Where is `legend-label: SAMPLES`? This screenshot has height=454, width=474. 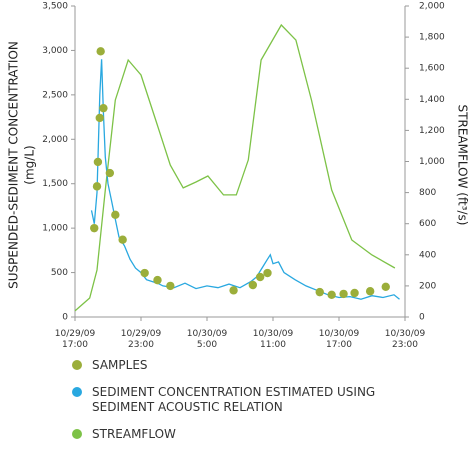 legend-label: SAMPLES is located at coordinates (120, 365).